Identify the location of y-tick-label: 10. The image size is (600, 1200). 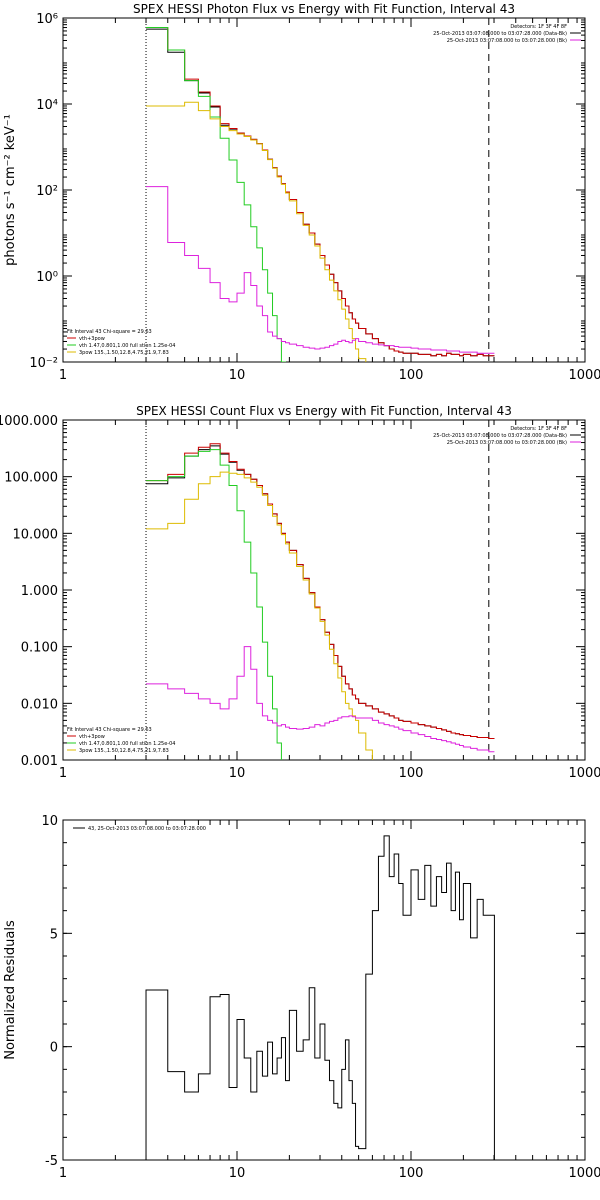
(49, 821).